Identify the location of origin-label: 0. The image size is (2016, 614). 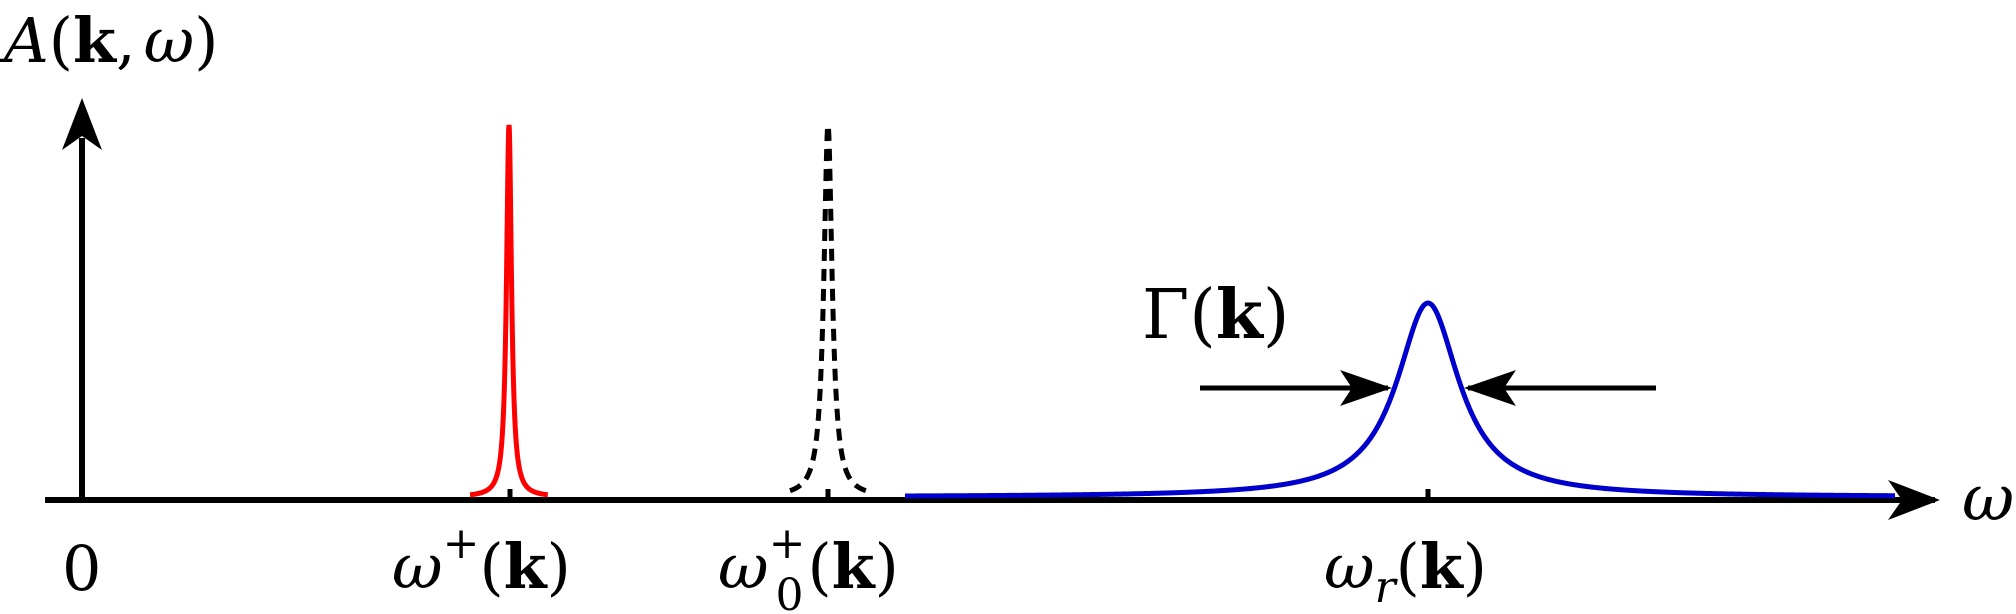
(81, 568).